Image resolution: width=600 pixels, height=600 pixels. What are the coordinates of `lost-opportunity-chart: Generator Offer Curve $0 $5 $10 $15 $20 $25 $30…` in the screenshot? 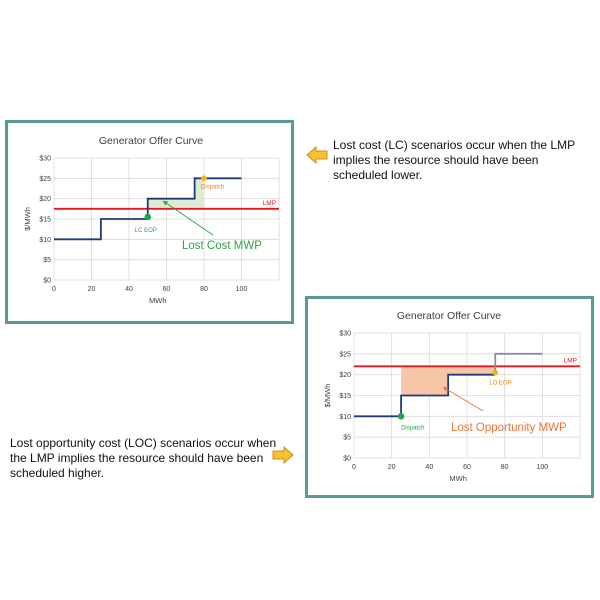 It's located at (452, 396).